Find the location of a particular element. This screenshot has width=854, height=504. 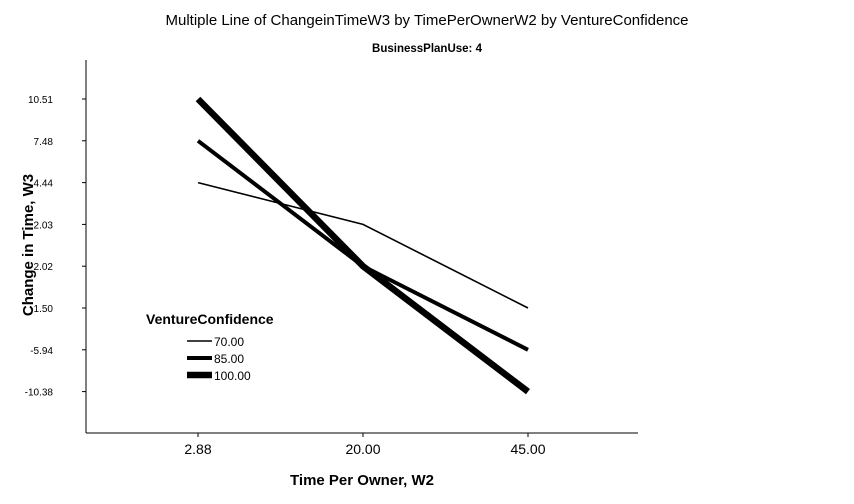

legend-items: 70.00 85.00 100.00 is located at coordinates (219, 359).